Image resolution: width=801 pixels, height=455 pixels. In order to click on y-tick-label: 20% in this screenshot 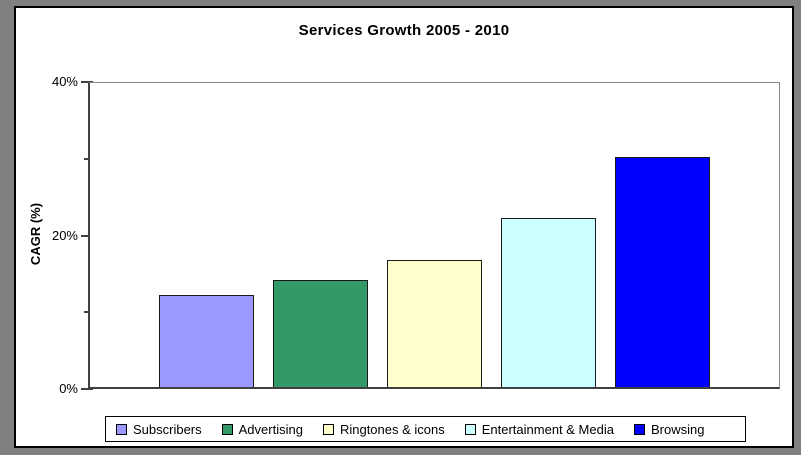, I will do `click(64, 235)`.